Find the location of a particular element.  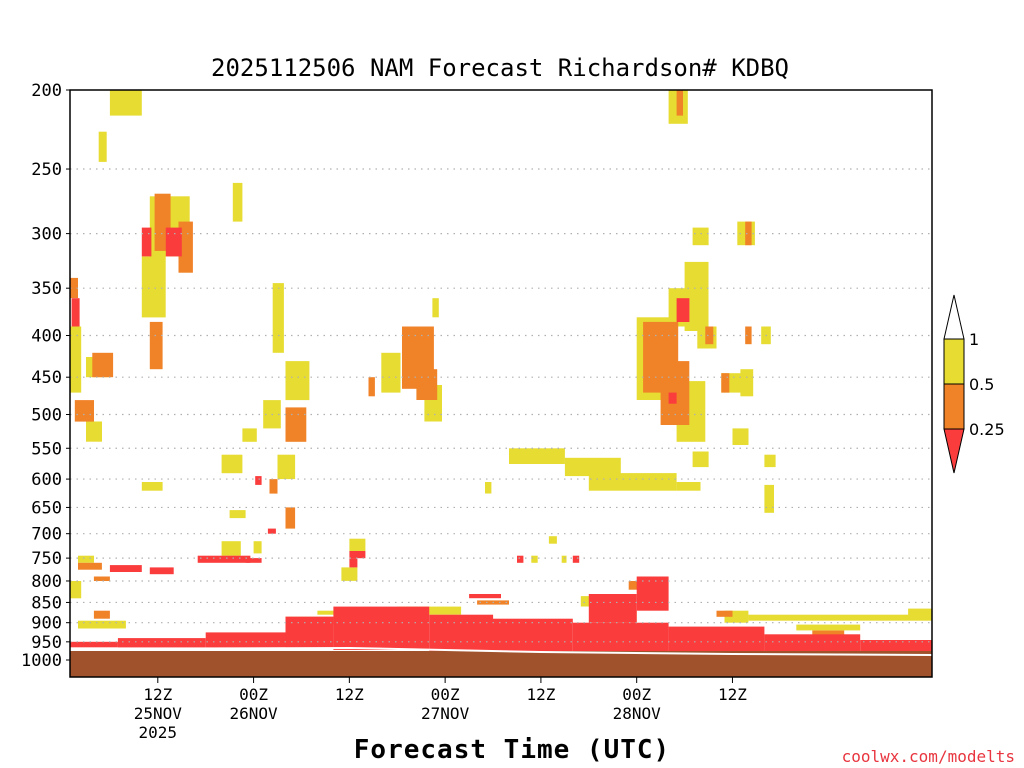

ytick-label-950: 950 is located at coordinates (46, 643).